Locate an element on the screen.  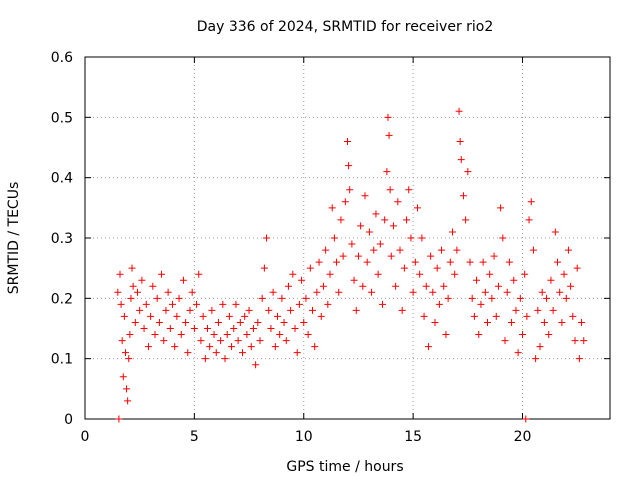
x-tick-label: 10 is located at coordinates (304, 437).